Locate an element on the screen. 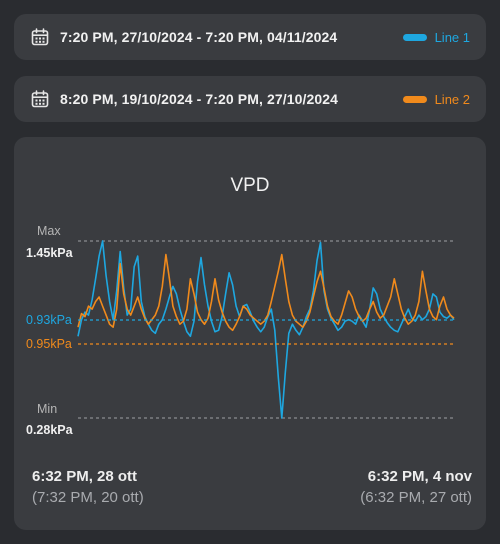 This screenshot has height=544, width=500. end-time-primary: 6:32 PM, 4 nov is located at coordinates (419, 476).